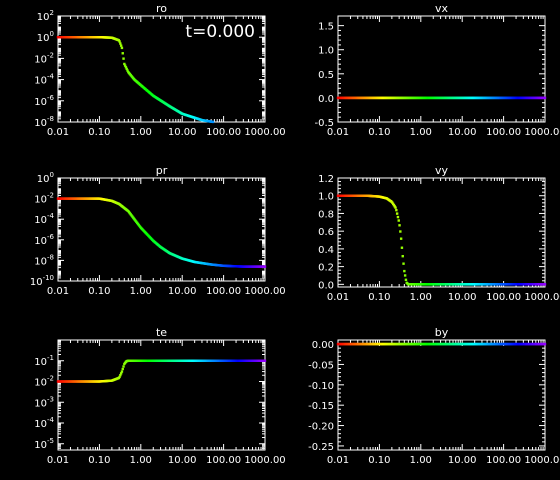 This screenshot has width=560, height=480. Describe the element at coordinates (326, 214) in the screenshot. I see `y-tick-label: 0.8` at that location.